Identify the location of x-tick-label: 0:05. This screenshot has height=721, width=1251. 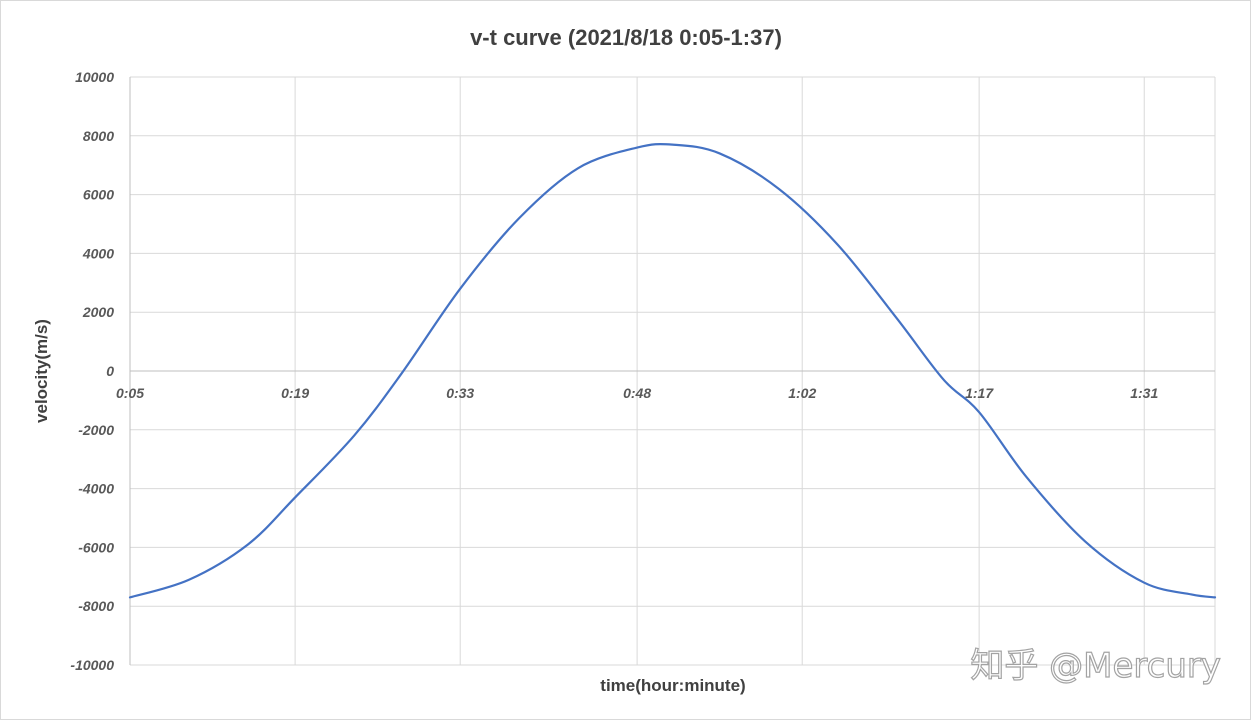
(130, 393).